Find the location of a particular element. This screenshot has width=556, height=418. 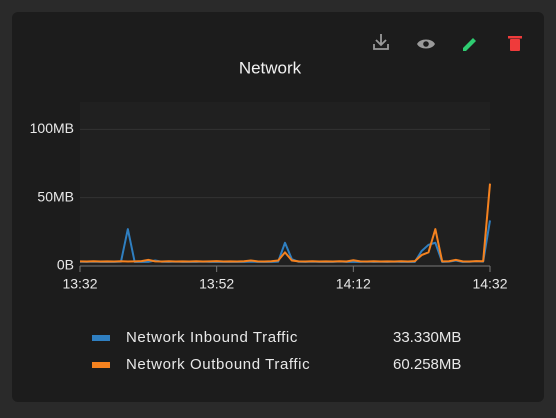

legend-label: Network Inbound Traffic is located at coordinates (212, 337).